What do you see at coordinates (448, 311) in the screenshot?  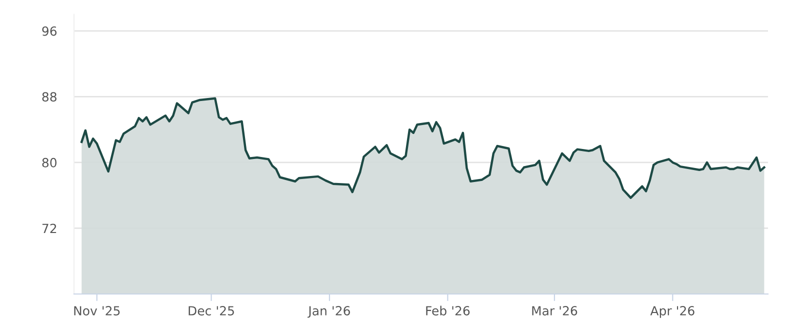 I see `x-tick-label: Feb '26` at bounding box center [448, 311].